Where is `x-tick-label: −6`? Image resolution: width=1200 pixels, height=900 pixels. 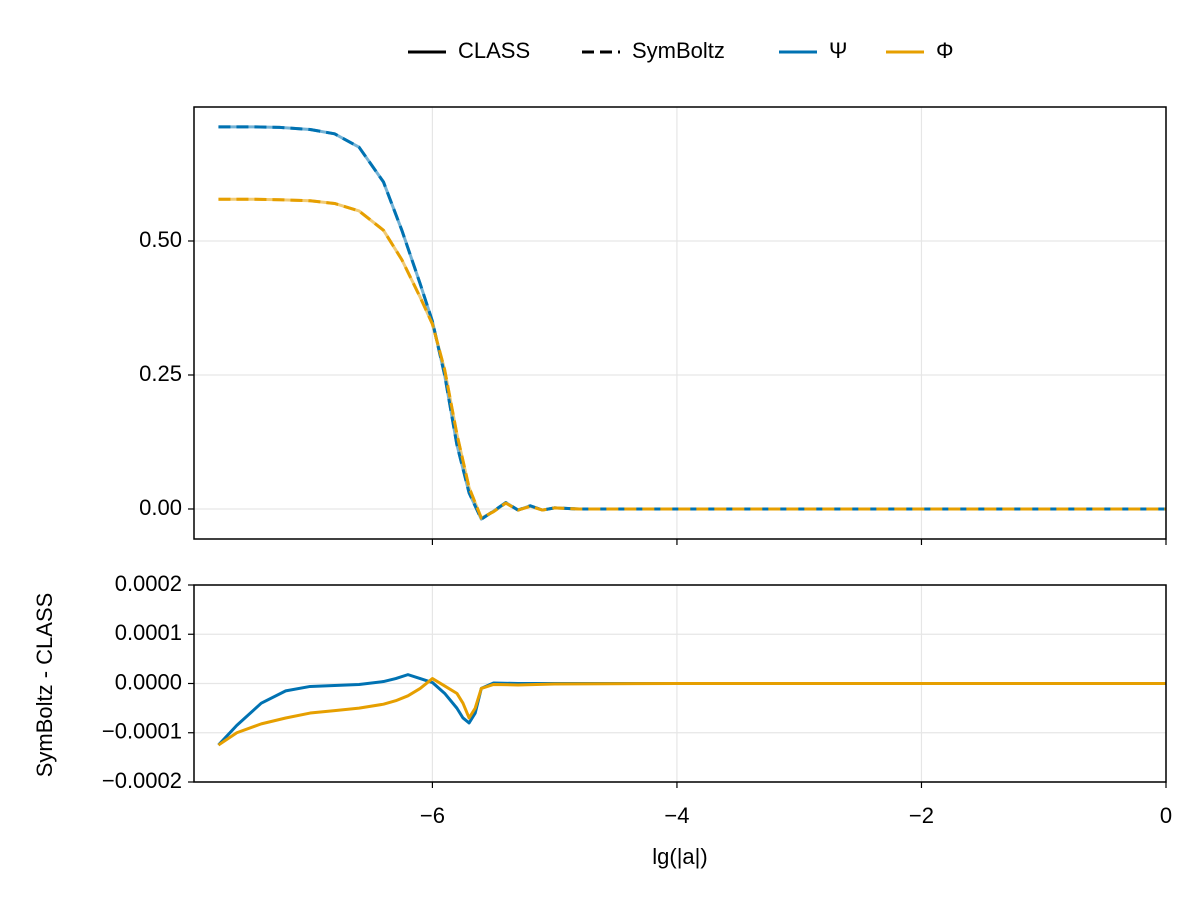 x-tick-label: −6 is located at coordinates (432, 815).